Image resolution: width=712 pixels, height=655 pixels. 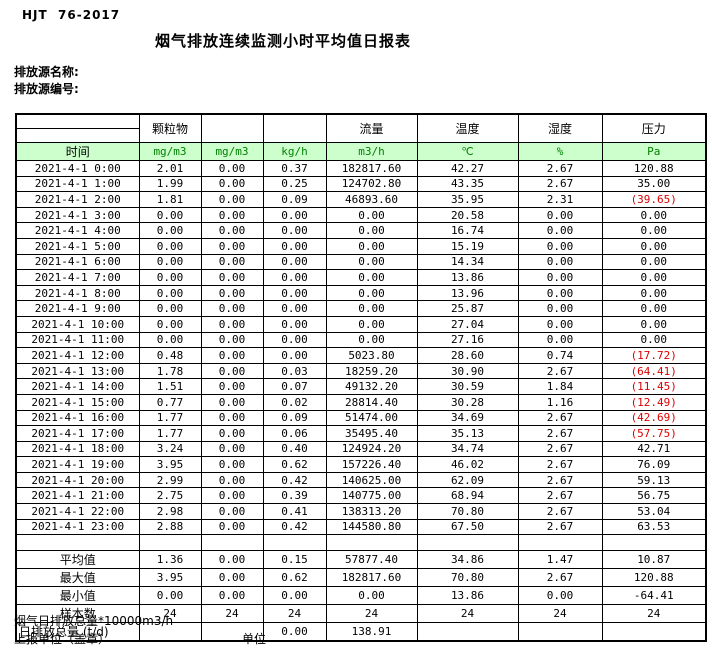 What do you see at coordinates (77, 542) in the screenshot?
I see `row-label-cell` at bounding box center [77, 542].